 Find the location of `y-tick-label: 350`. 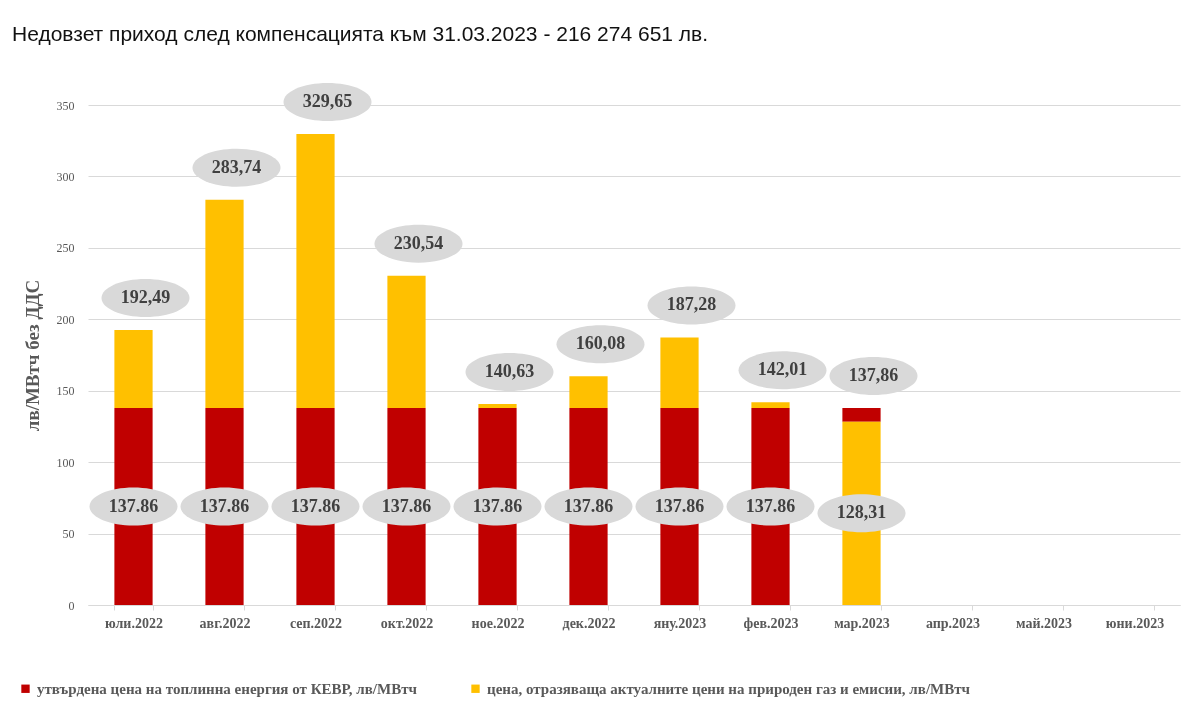

y-tick-label: 350 is located at coordinates (65, 105).